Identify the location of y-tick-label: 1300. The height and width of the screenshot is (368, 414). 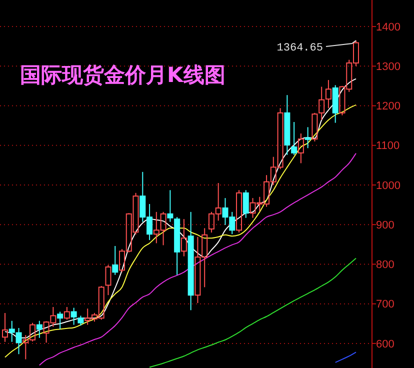
(388, 67).